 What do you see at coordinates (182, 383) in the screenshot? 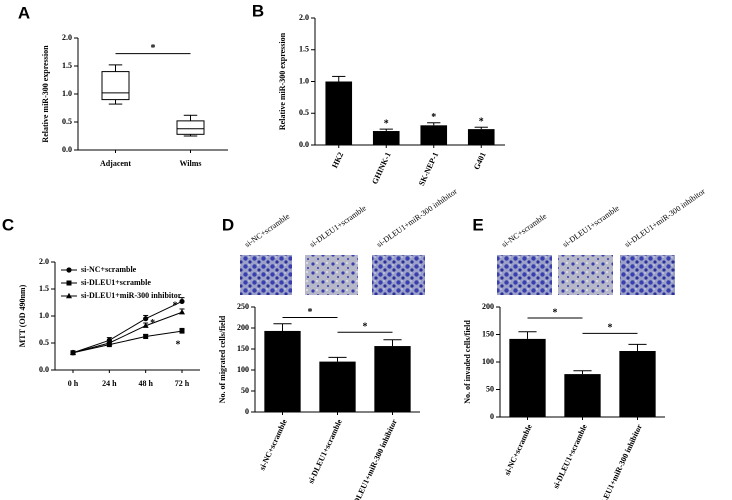
I see `x-tick-label: 72 h` at bounding box center [182, 383].